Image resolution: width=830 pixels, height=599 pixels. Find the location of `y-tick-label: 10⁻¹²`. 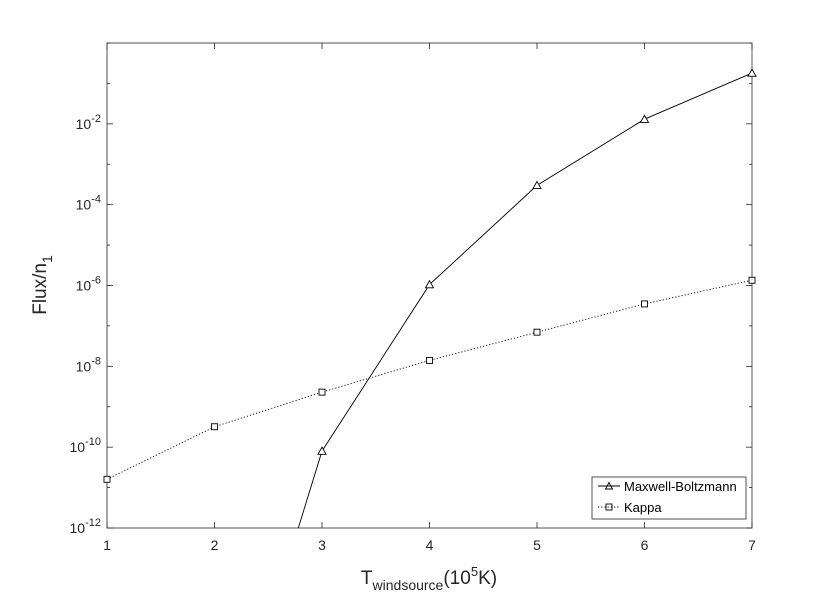

y-tick-label: 10⁻¹² is located at coordinates (85, 526).